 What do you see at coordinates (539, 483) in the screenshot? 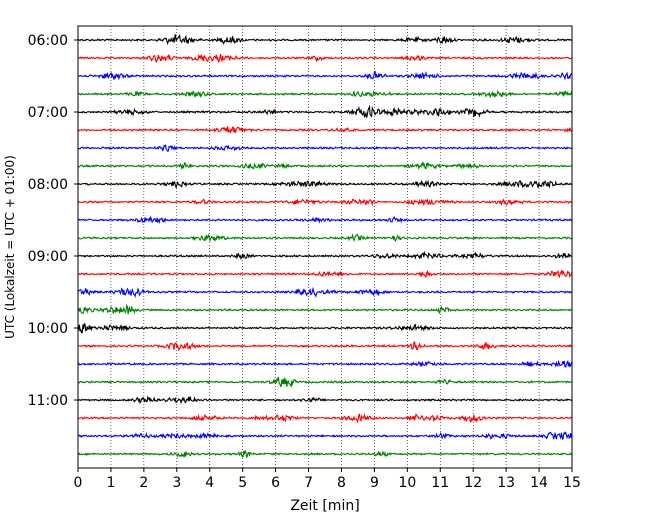
I see `x-tick-label: 14` at bounding box center [539, 483].